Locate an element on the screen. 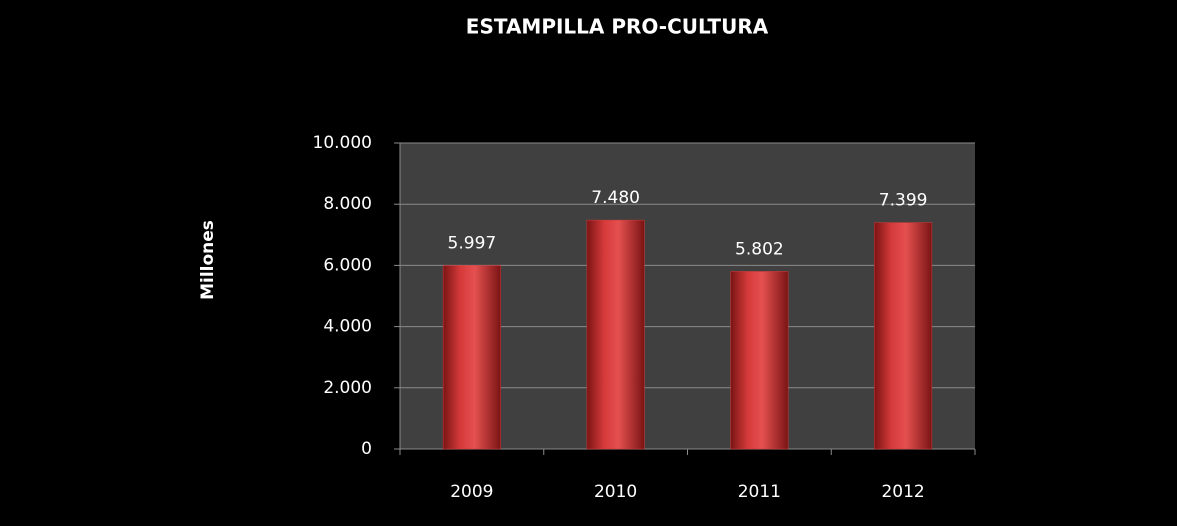 The height and width of the screenshot is (526, 1177). y-tick-label: 10.000 is located at coordinates (342, 143).